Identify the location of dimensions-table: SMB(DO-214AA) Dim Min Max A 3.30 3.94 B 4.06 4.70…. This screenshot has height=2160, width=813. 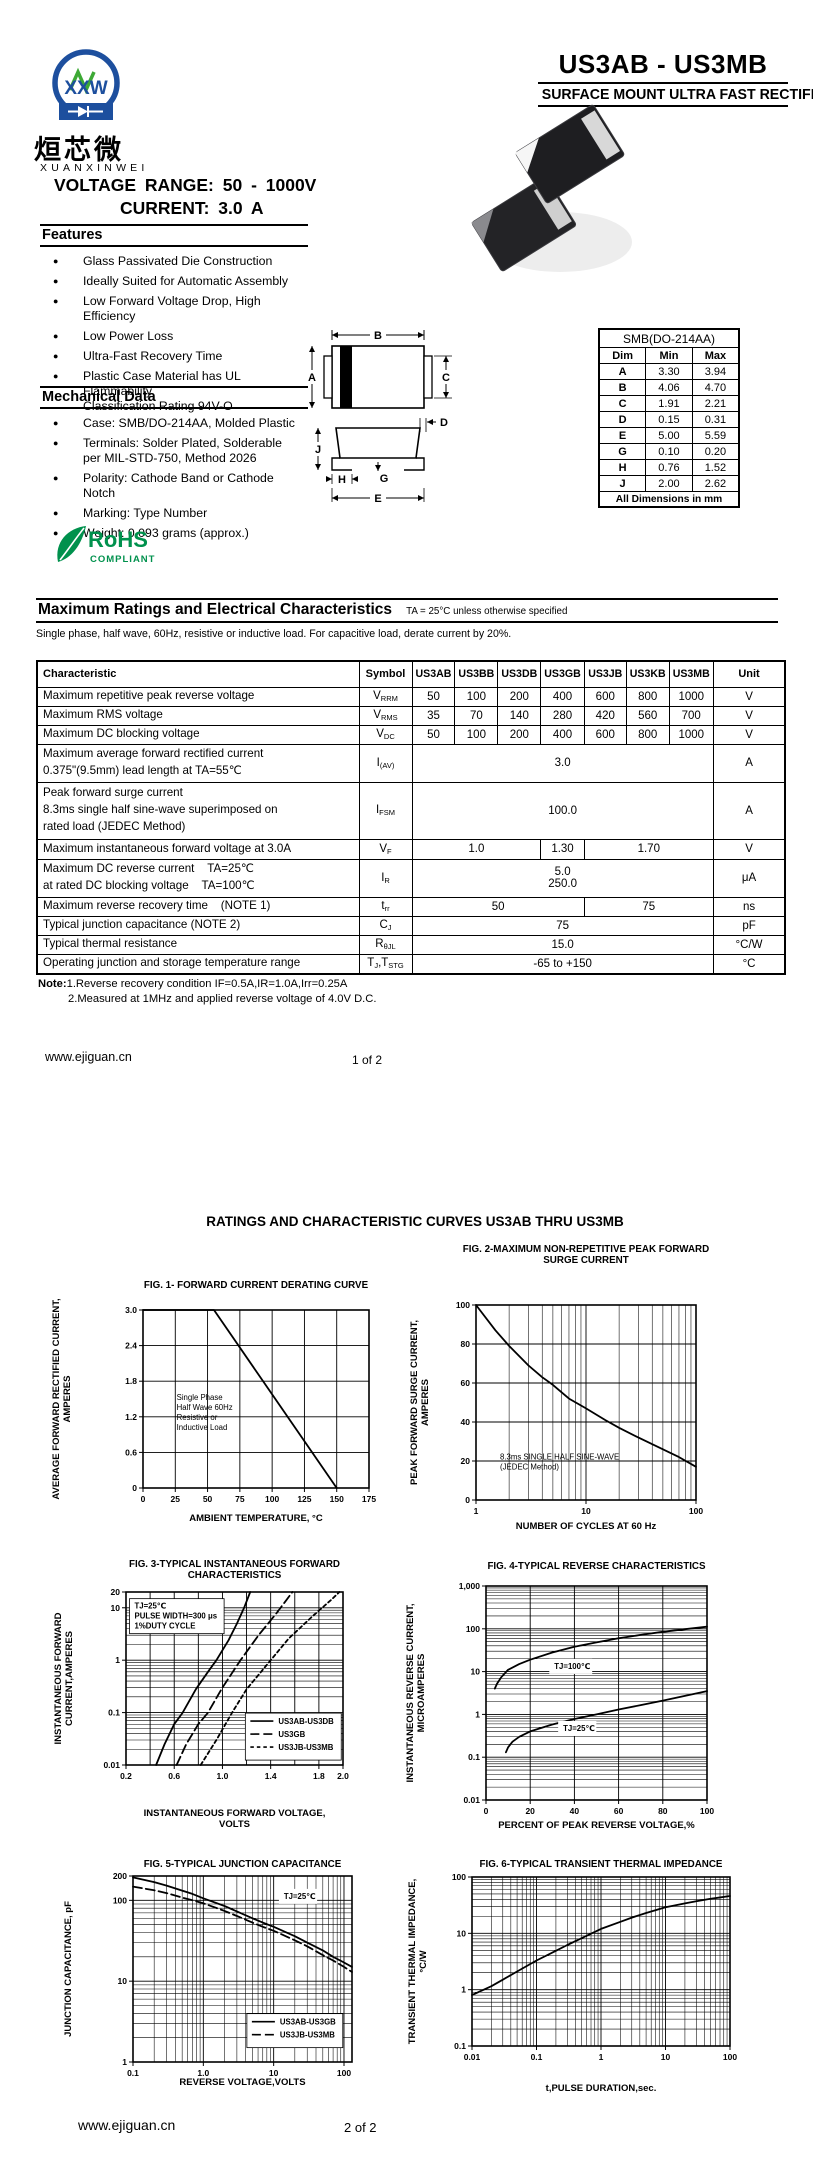
(669, 418).